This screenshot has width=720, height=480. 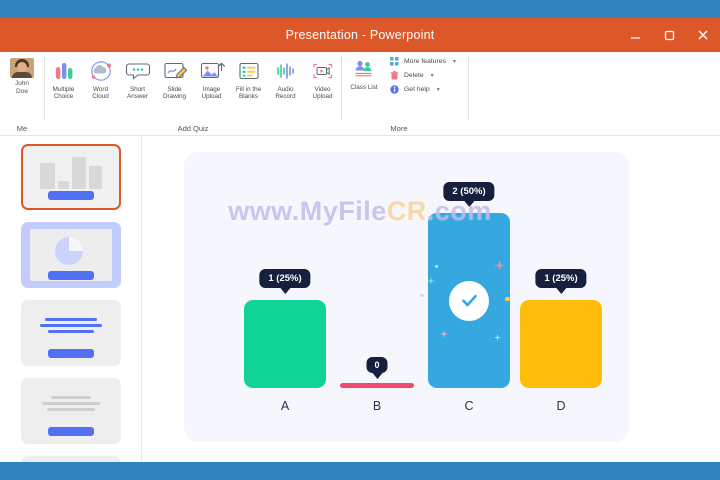 I want to click on ribbon-group-add-quiz: Multiple Choice Word, so click(x=193, y=94).